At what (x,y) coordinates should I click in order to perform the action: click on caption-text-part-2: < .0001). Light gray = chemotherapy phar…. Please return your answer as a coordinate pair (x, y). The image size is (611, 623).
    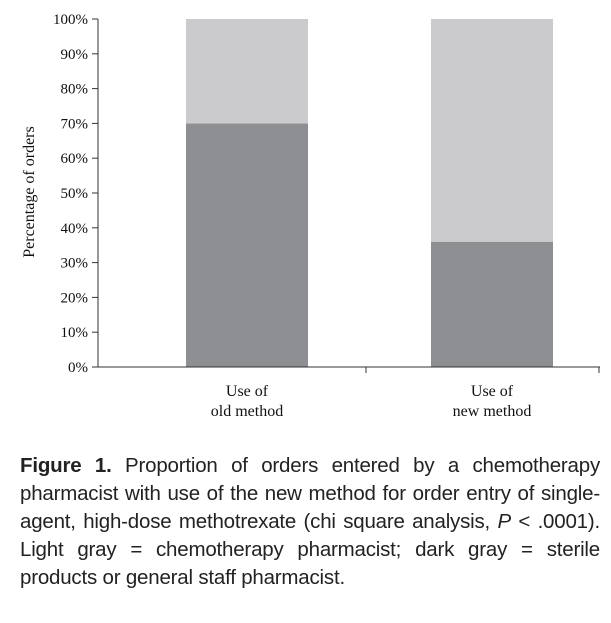
    Looking at the image, I should click on (310, 549).